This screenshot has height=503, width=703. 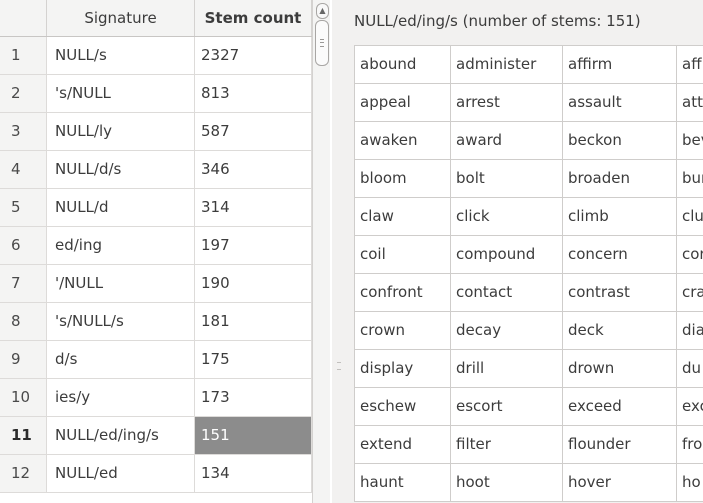 I want to click on stem-cell: abound, so click(x=403, y=64).